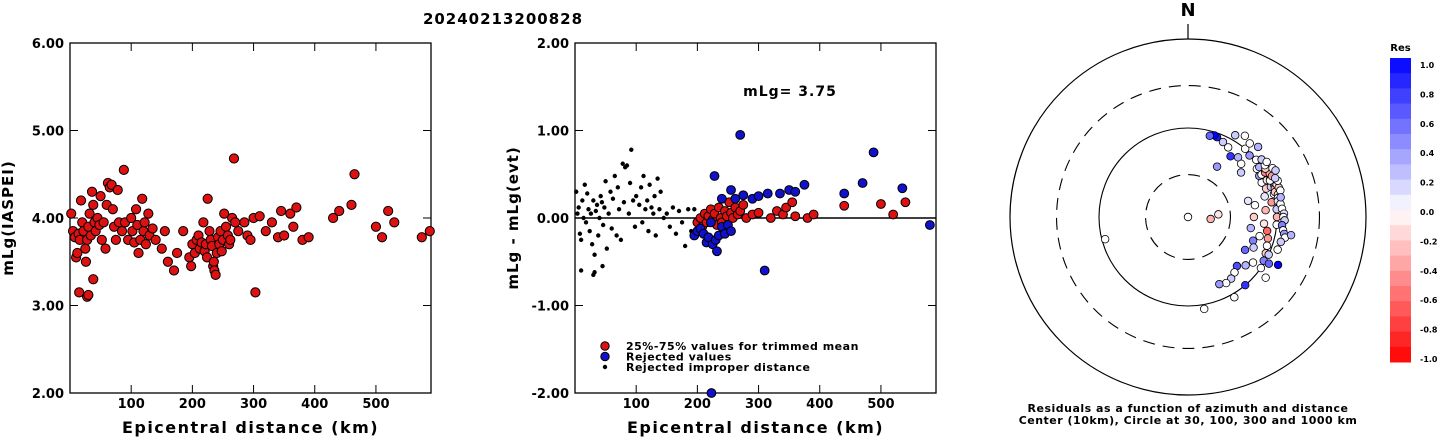 The image size is (1437, 441). What do you see at coordinates (697, 404) in the screenshot?
I see `x-tick-label: 200` at bounding box center [697, 404].